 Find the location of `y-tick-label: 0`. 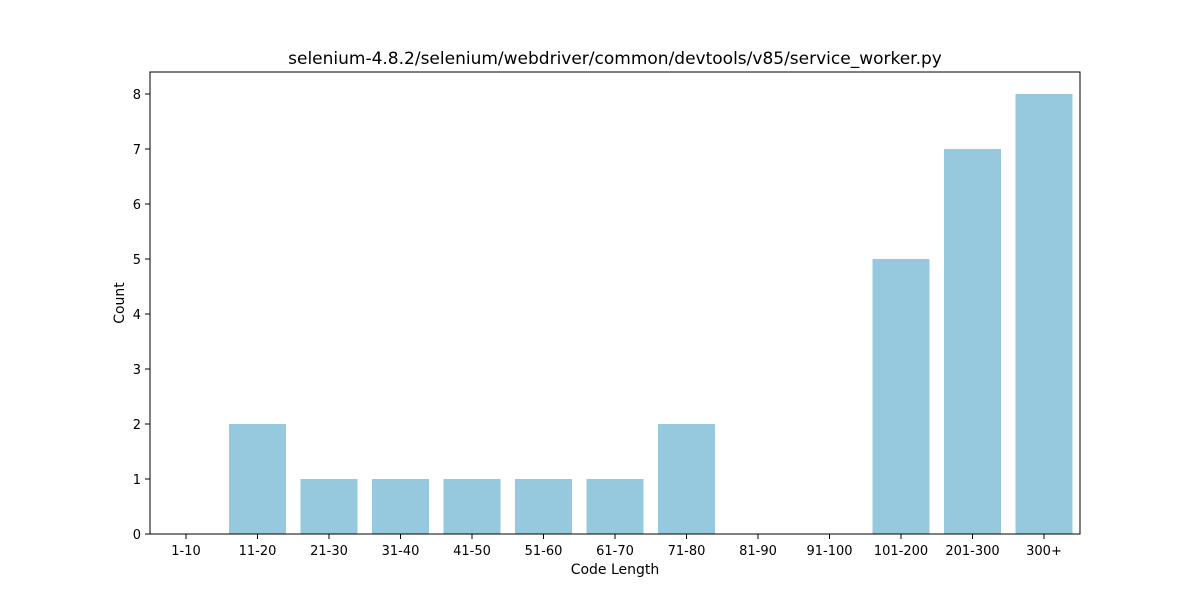

y-tick-label: 0 is located at coordinates (137, 535).